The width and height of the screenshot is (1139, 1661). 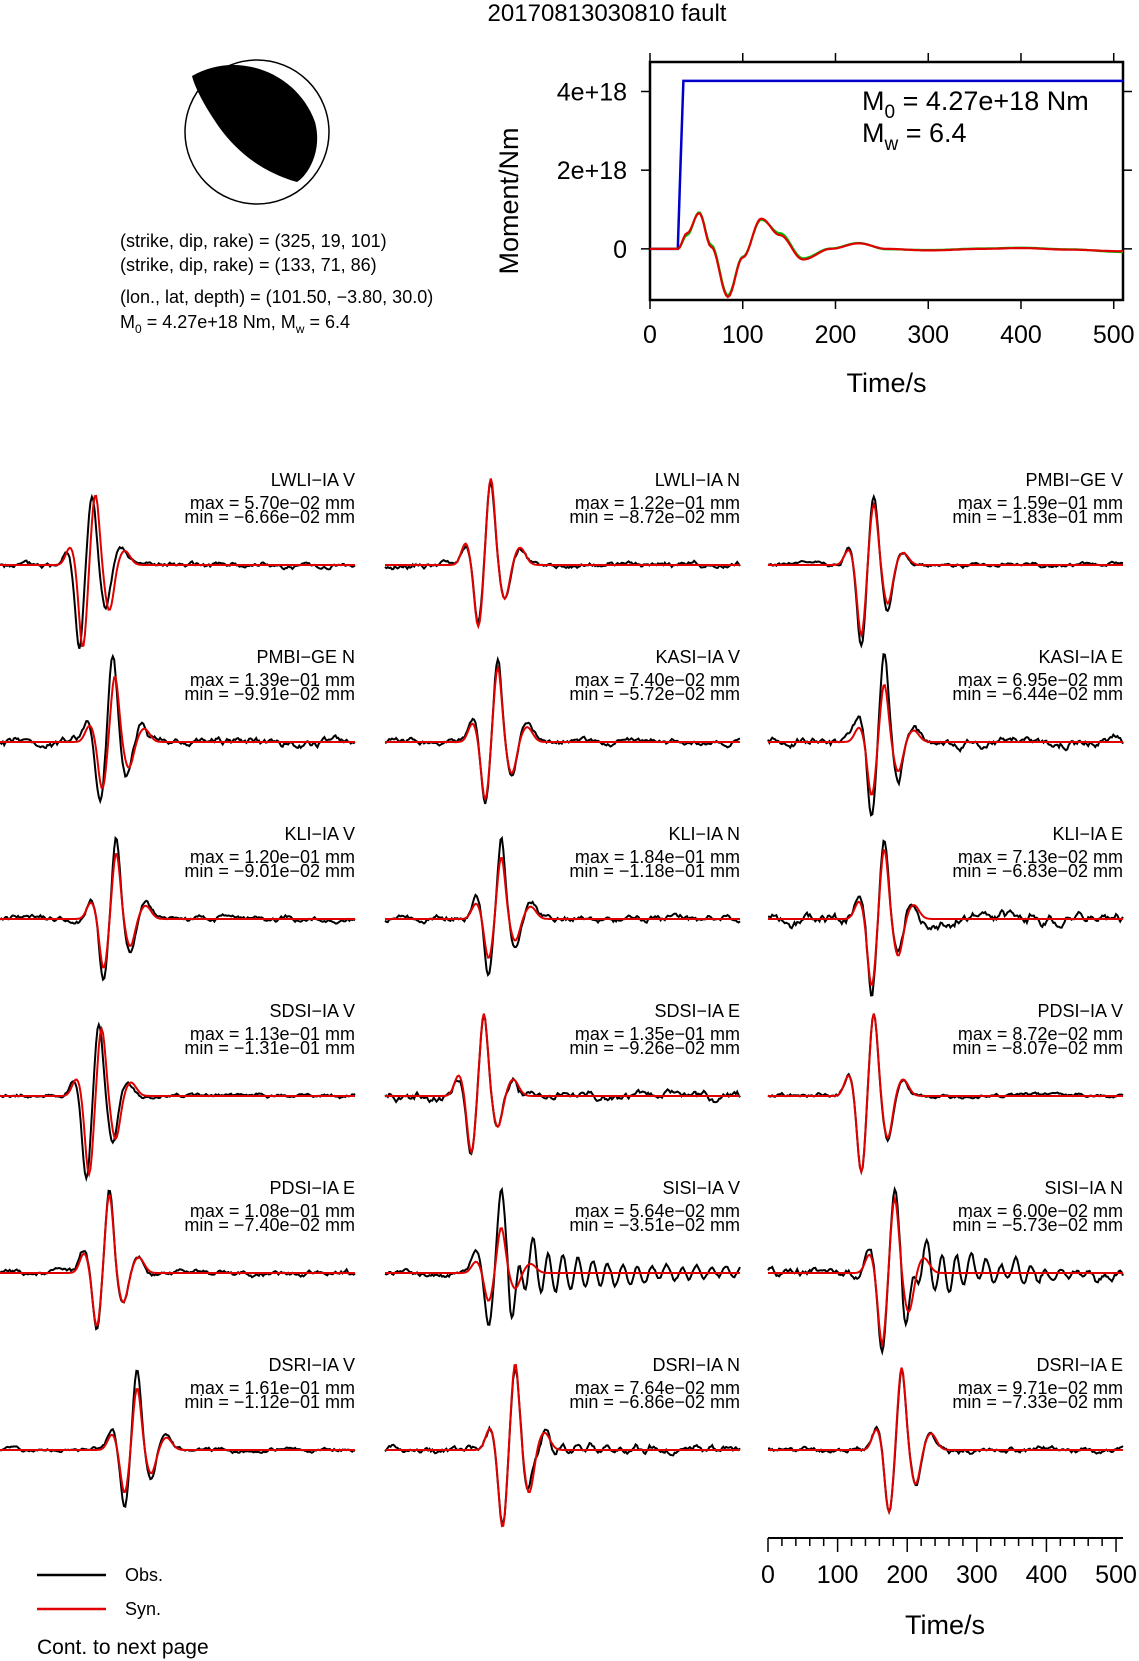 I want to click on station-min: min = −8.72e−02 mm, so click(x=654, y=517).